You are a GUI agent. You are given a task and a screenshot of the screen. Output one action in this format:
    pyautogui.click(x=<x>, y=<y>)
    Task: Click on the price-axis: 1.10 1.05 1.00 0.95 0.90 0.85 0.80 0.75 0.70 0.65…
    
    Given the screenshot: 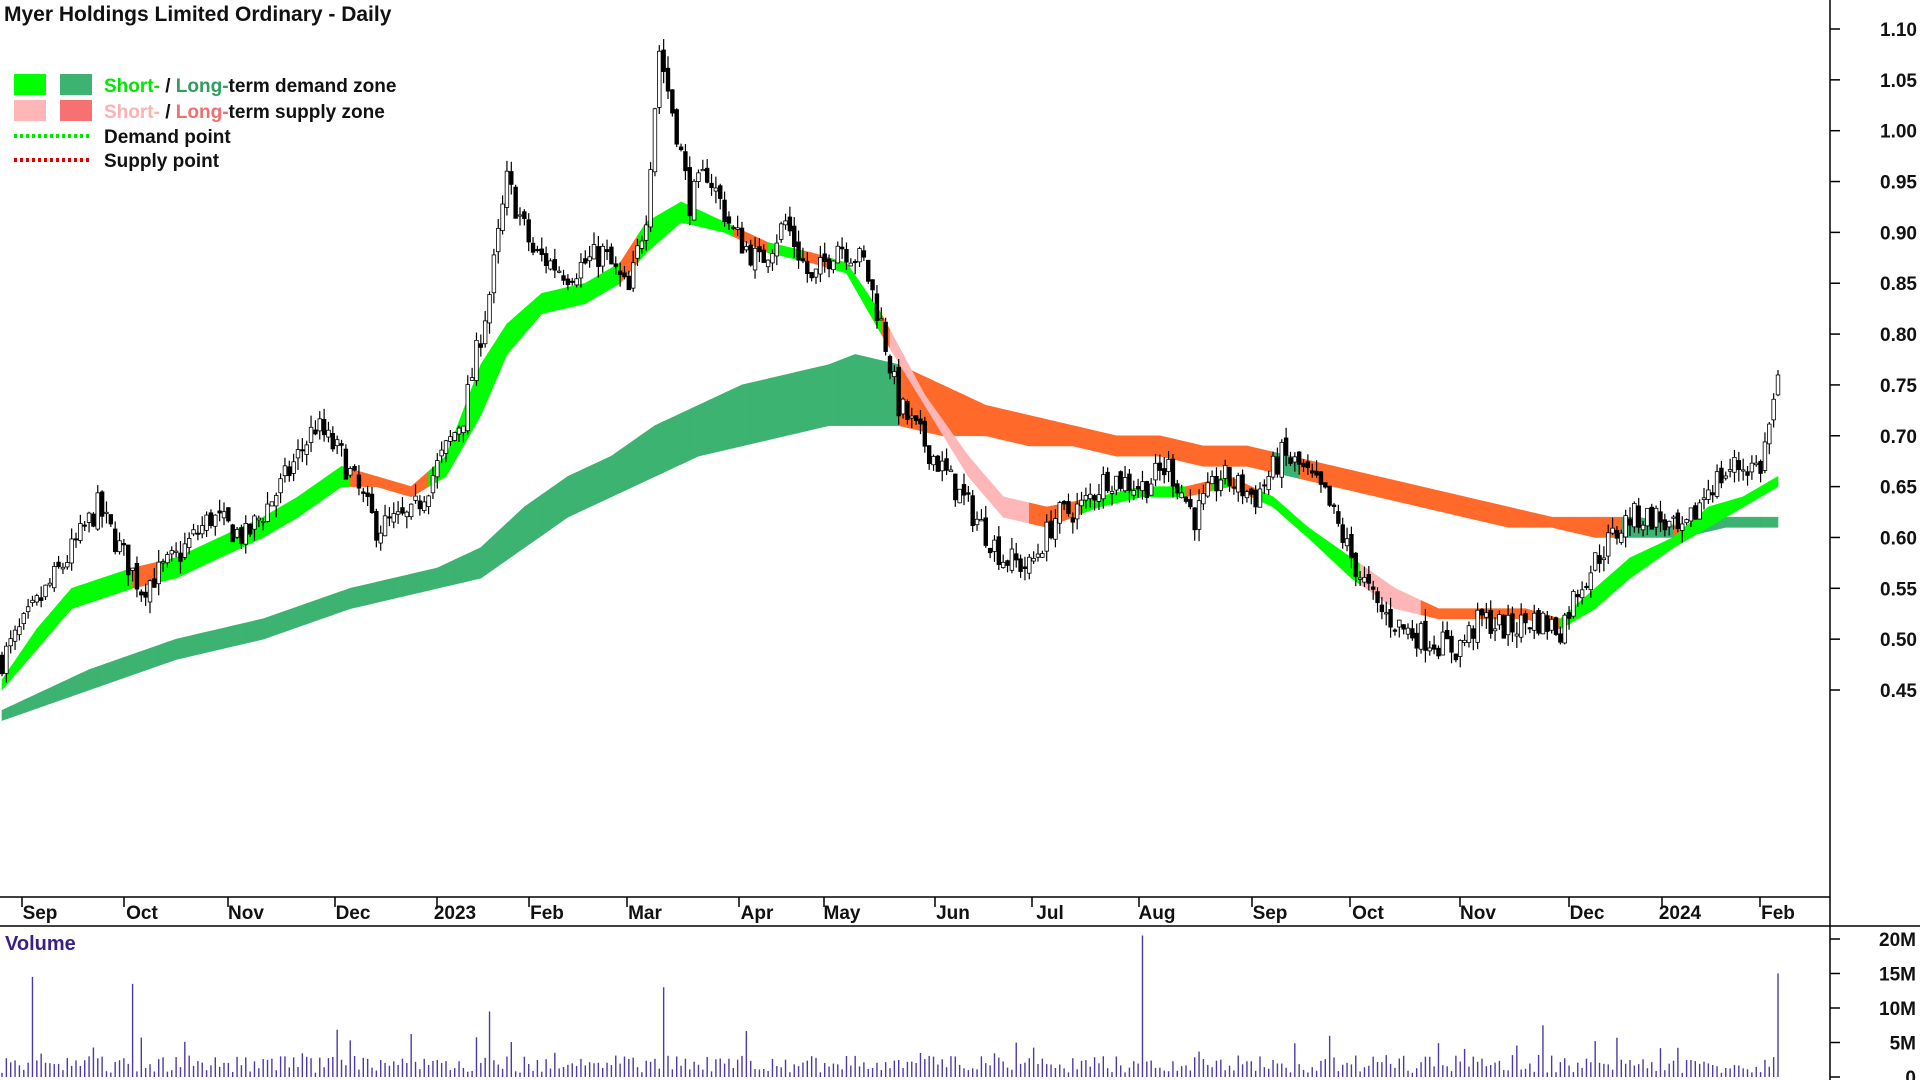 What is the action you would take?
    pyautogui.click(x=1873, y=361)
    